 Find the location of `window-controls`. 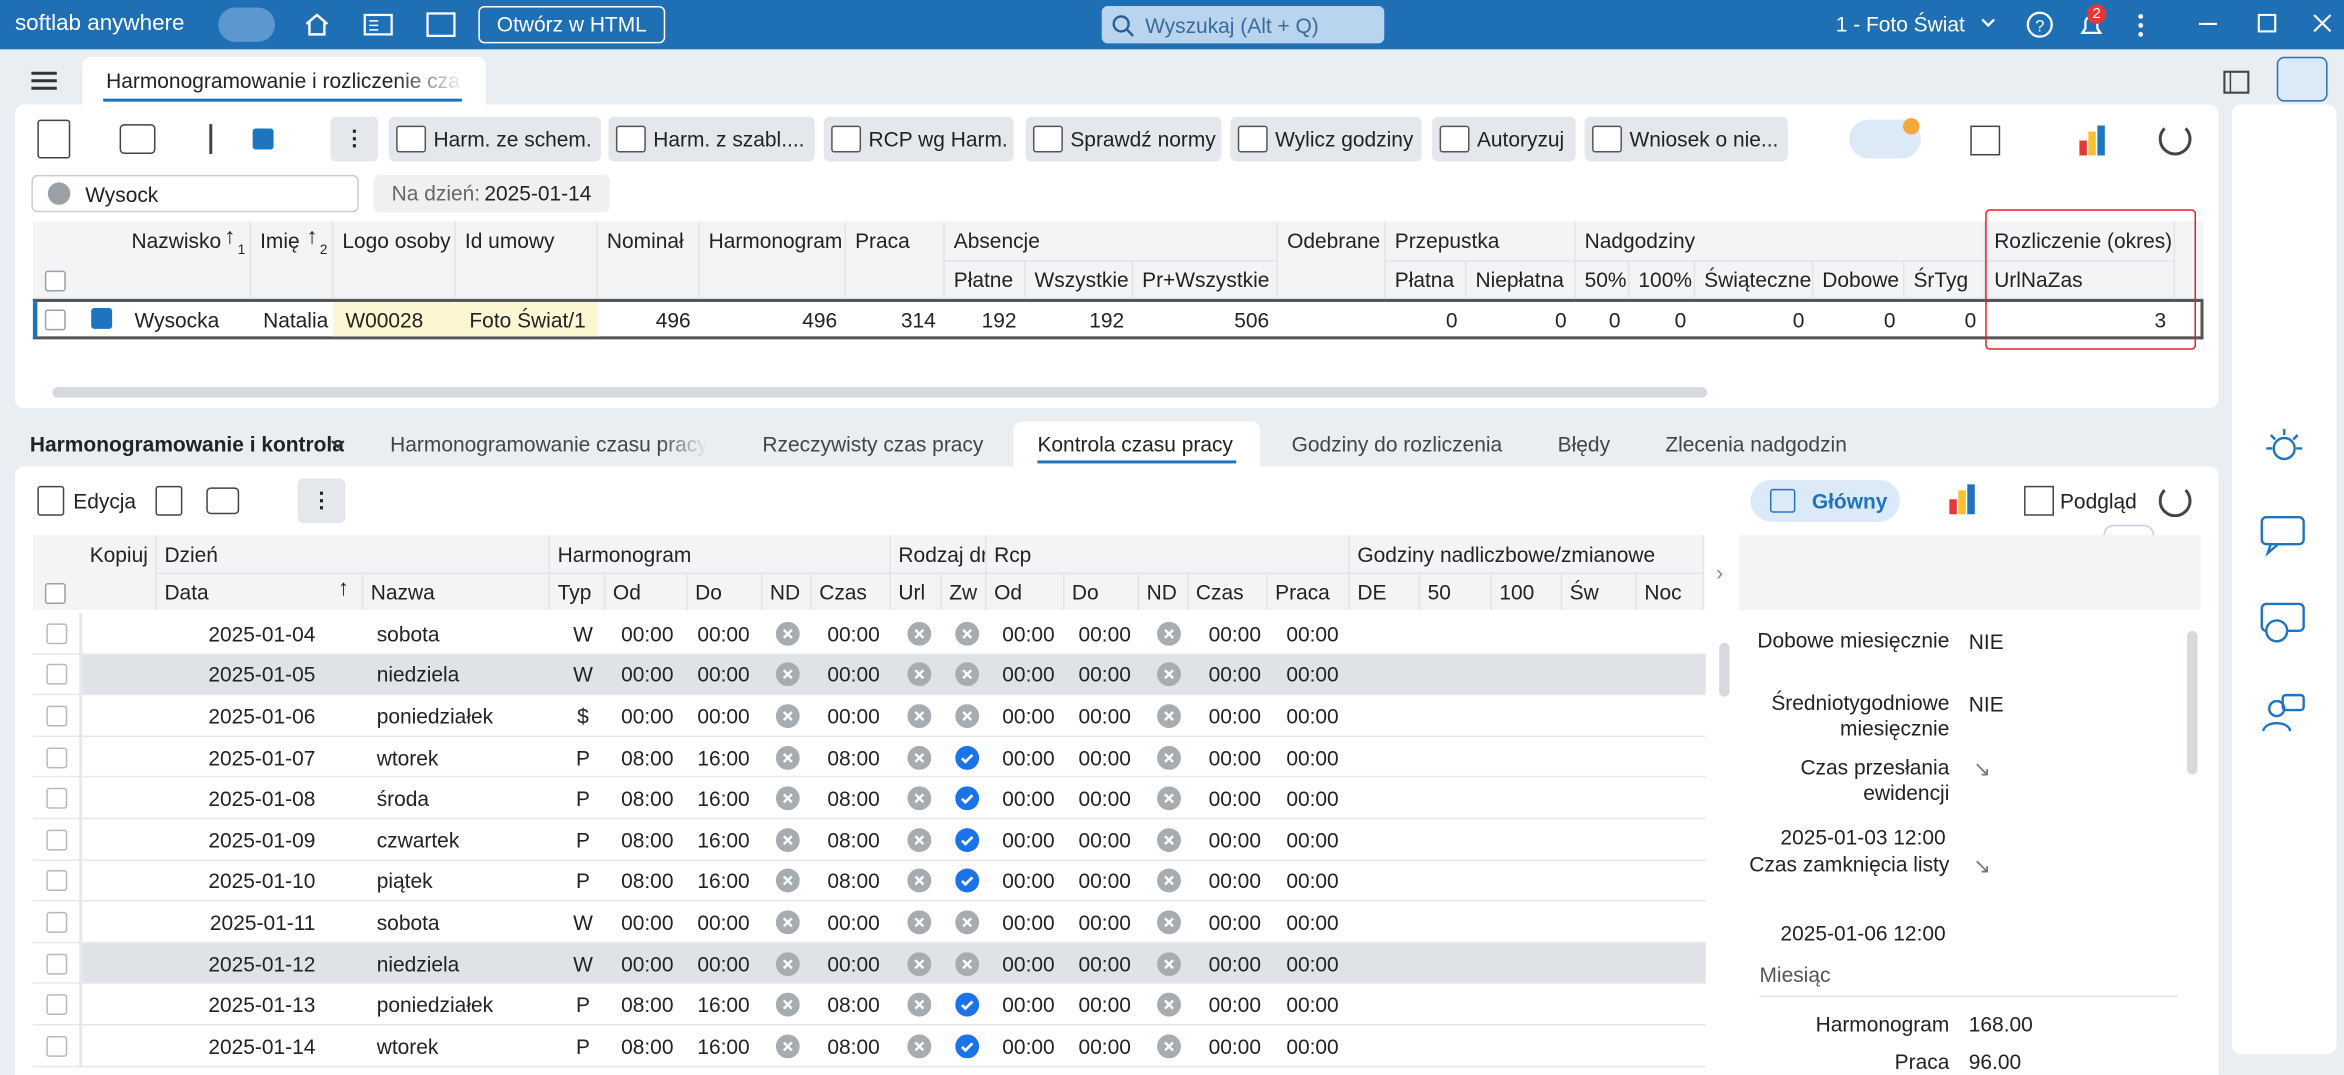

window-controls is located at coordinates (2265, 24).